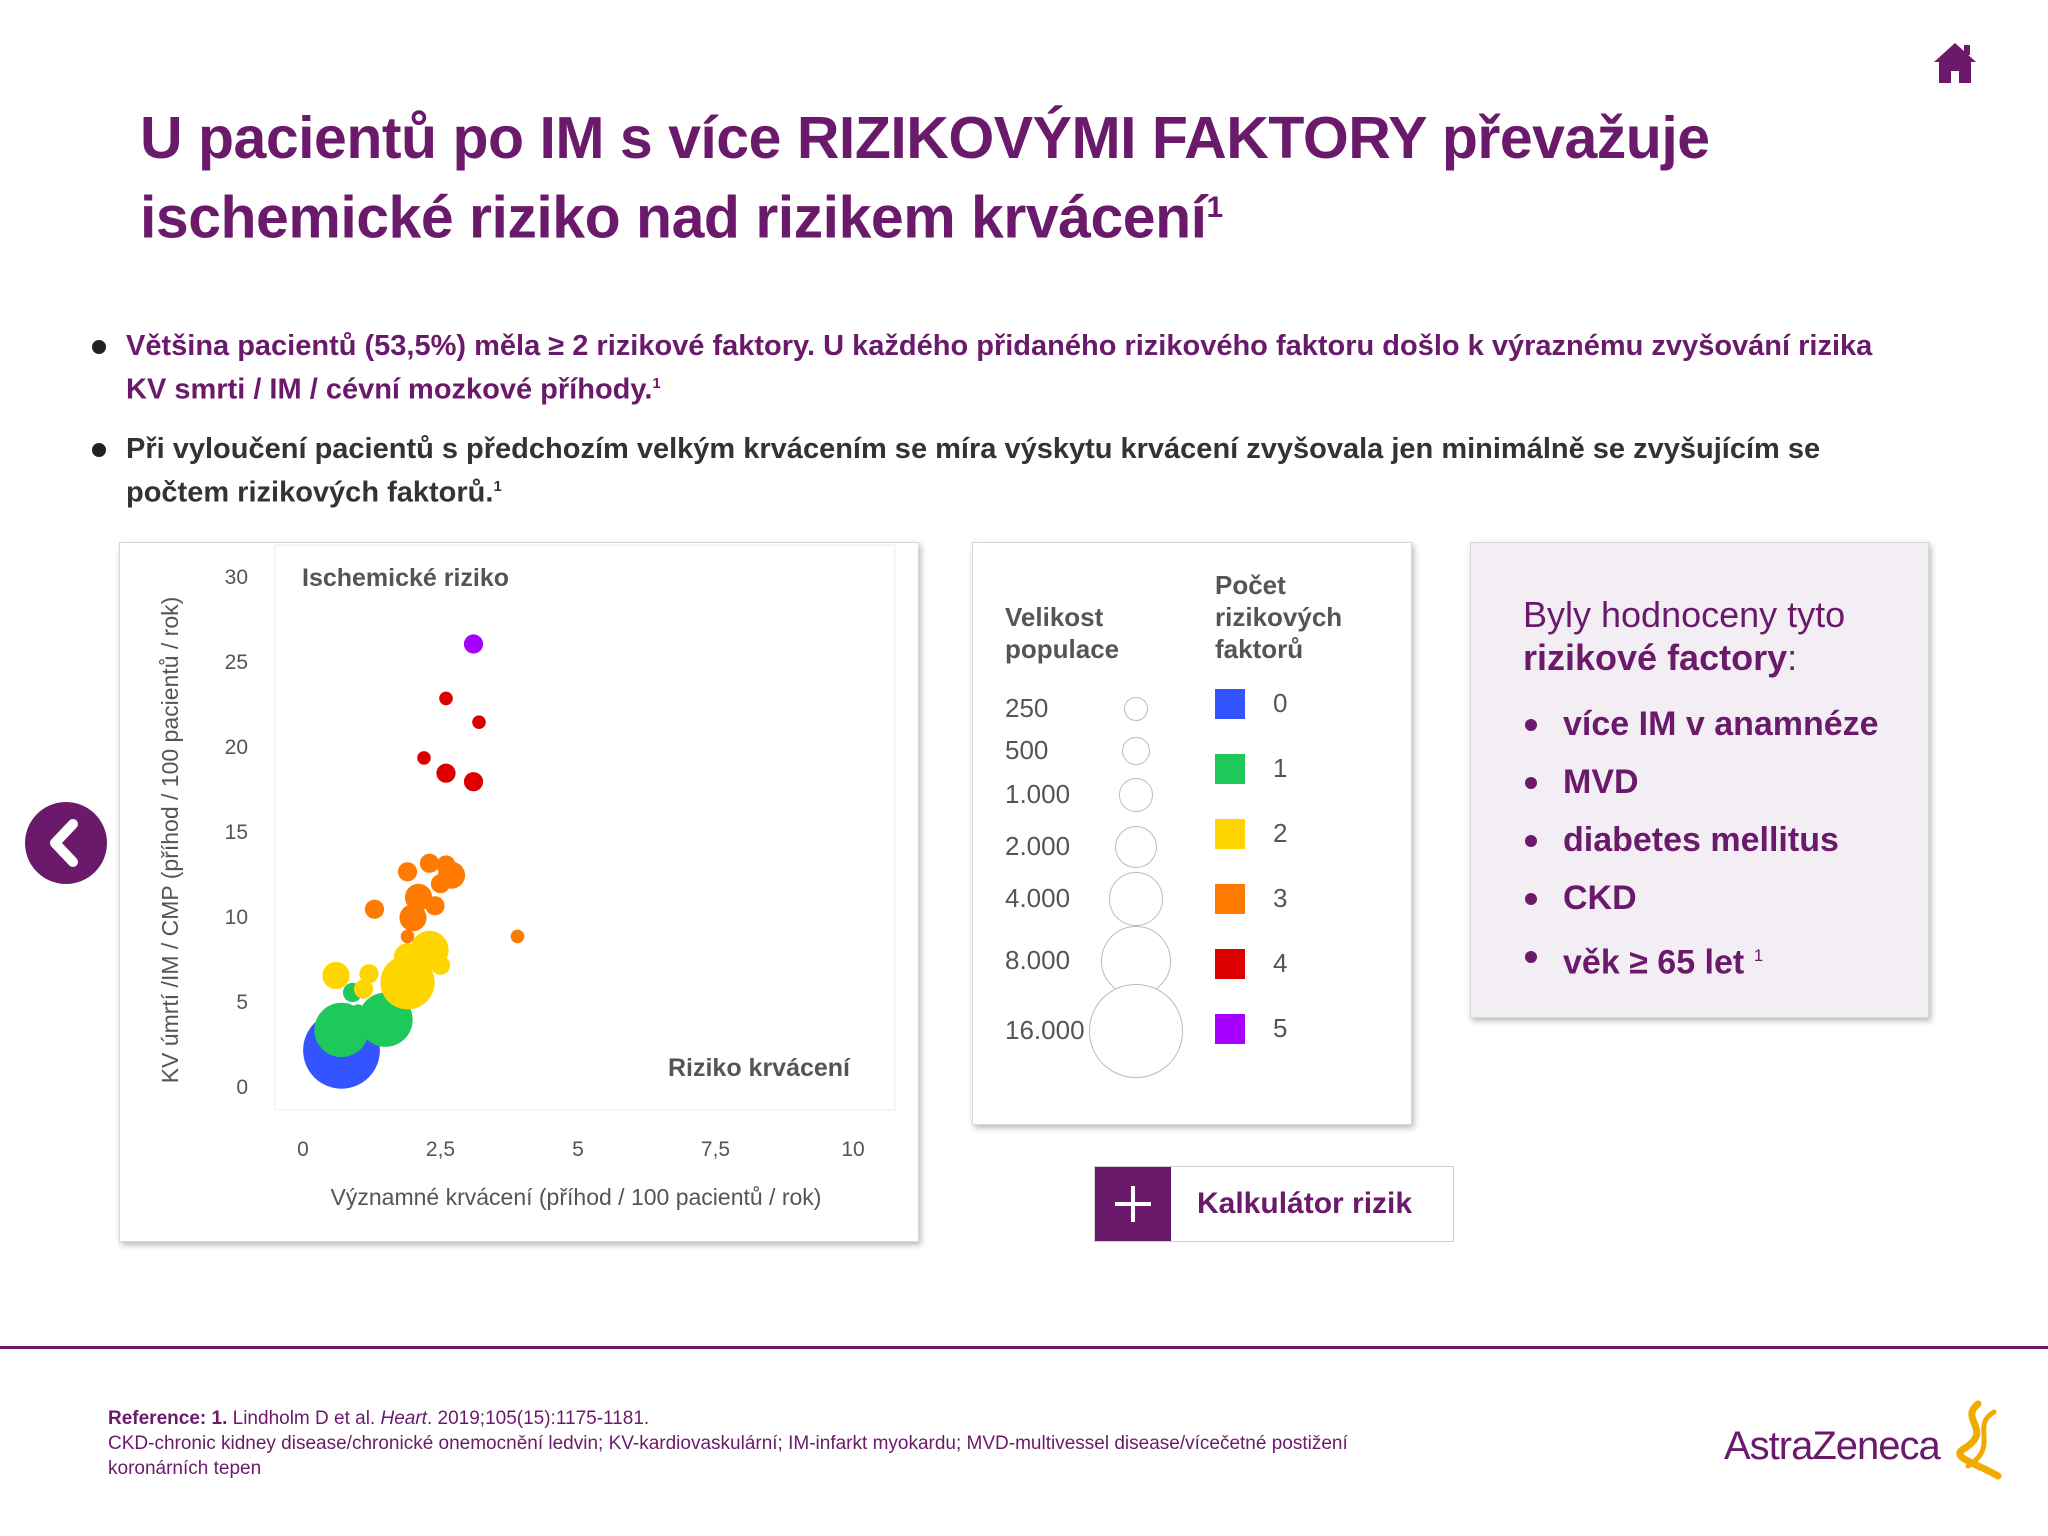 This screenshot has height=1536, width=2048. Describe the element at coordinates (1979, 1440) in the screenshot. I see `logo-swirl-icon` at that location.